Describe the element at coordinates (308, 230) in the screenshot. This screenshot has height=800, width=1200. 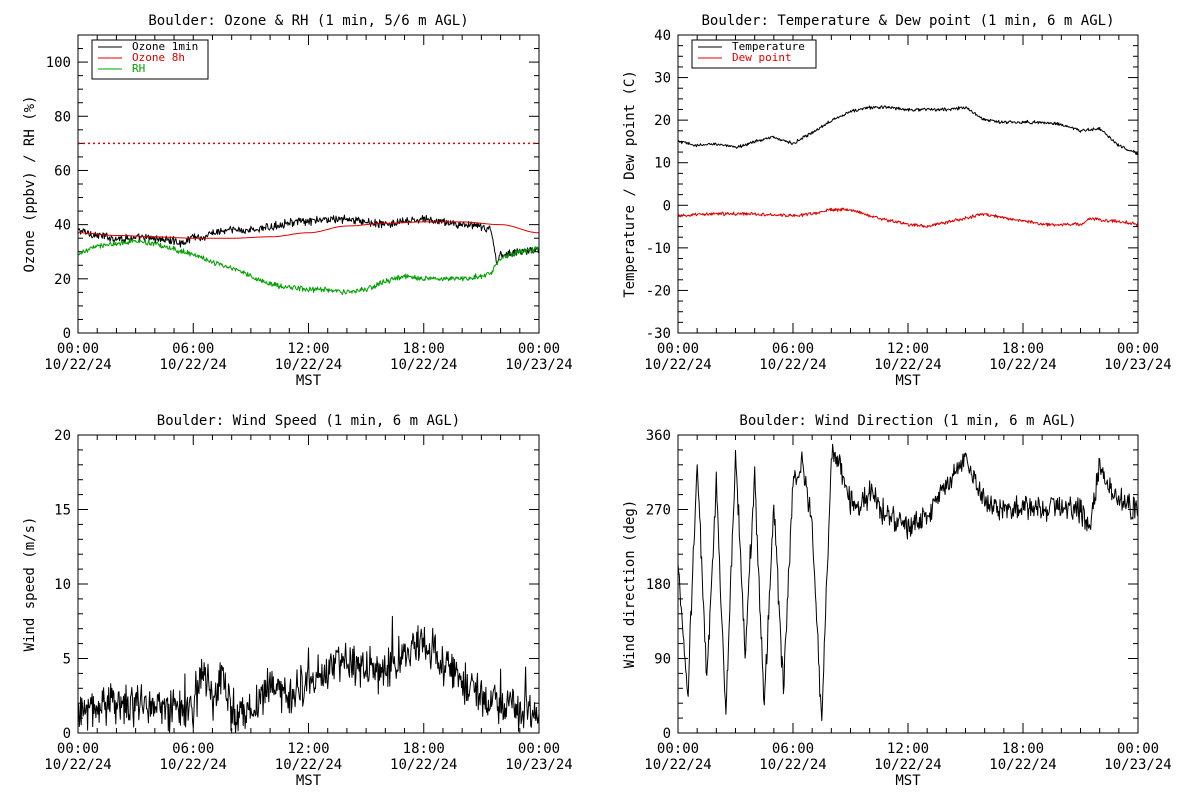
I see `series-line-ozone-8h` at that location.